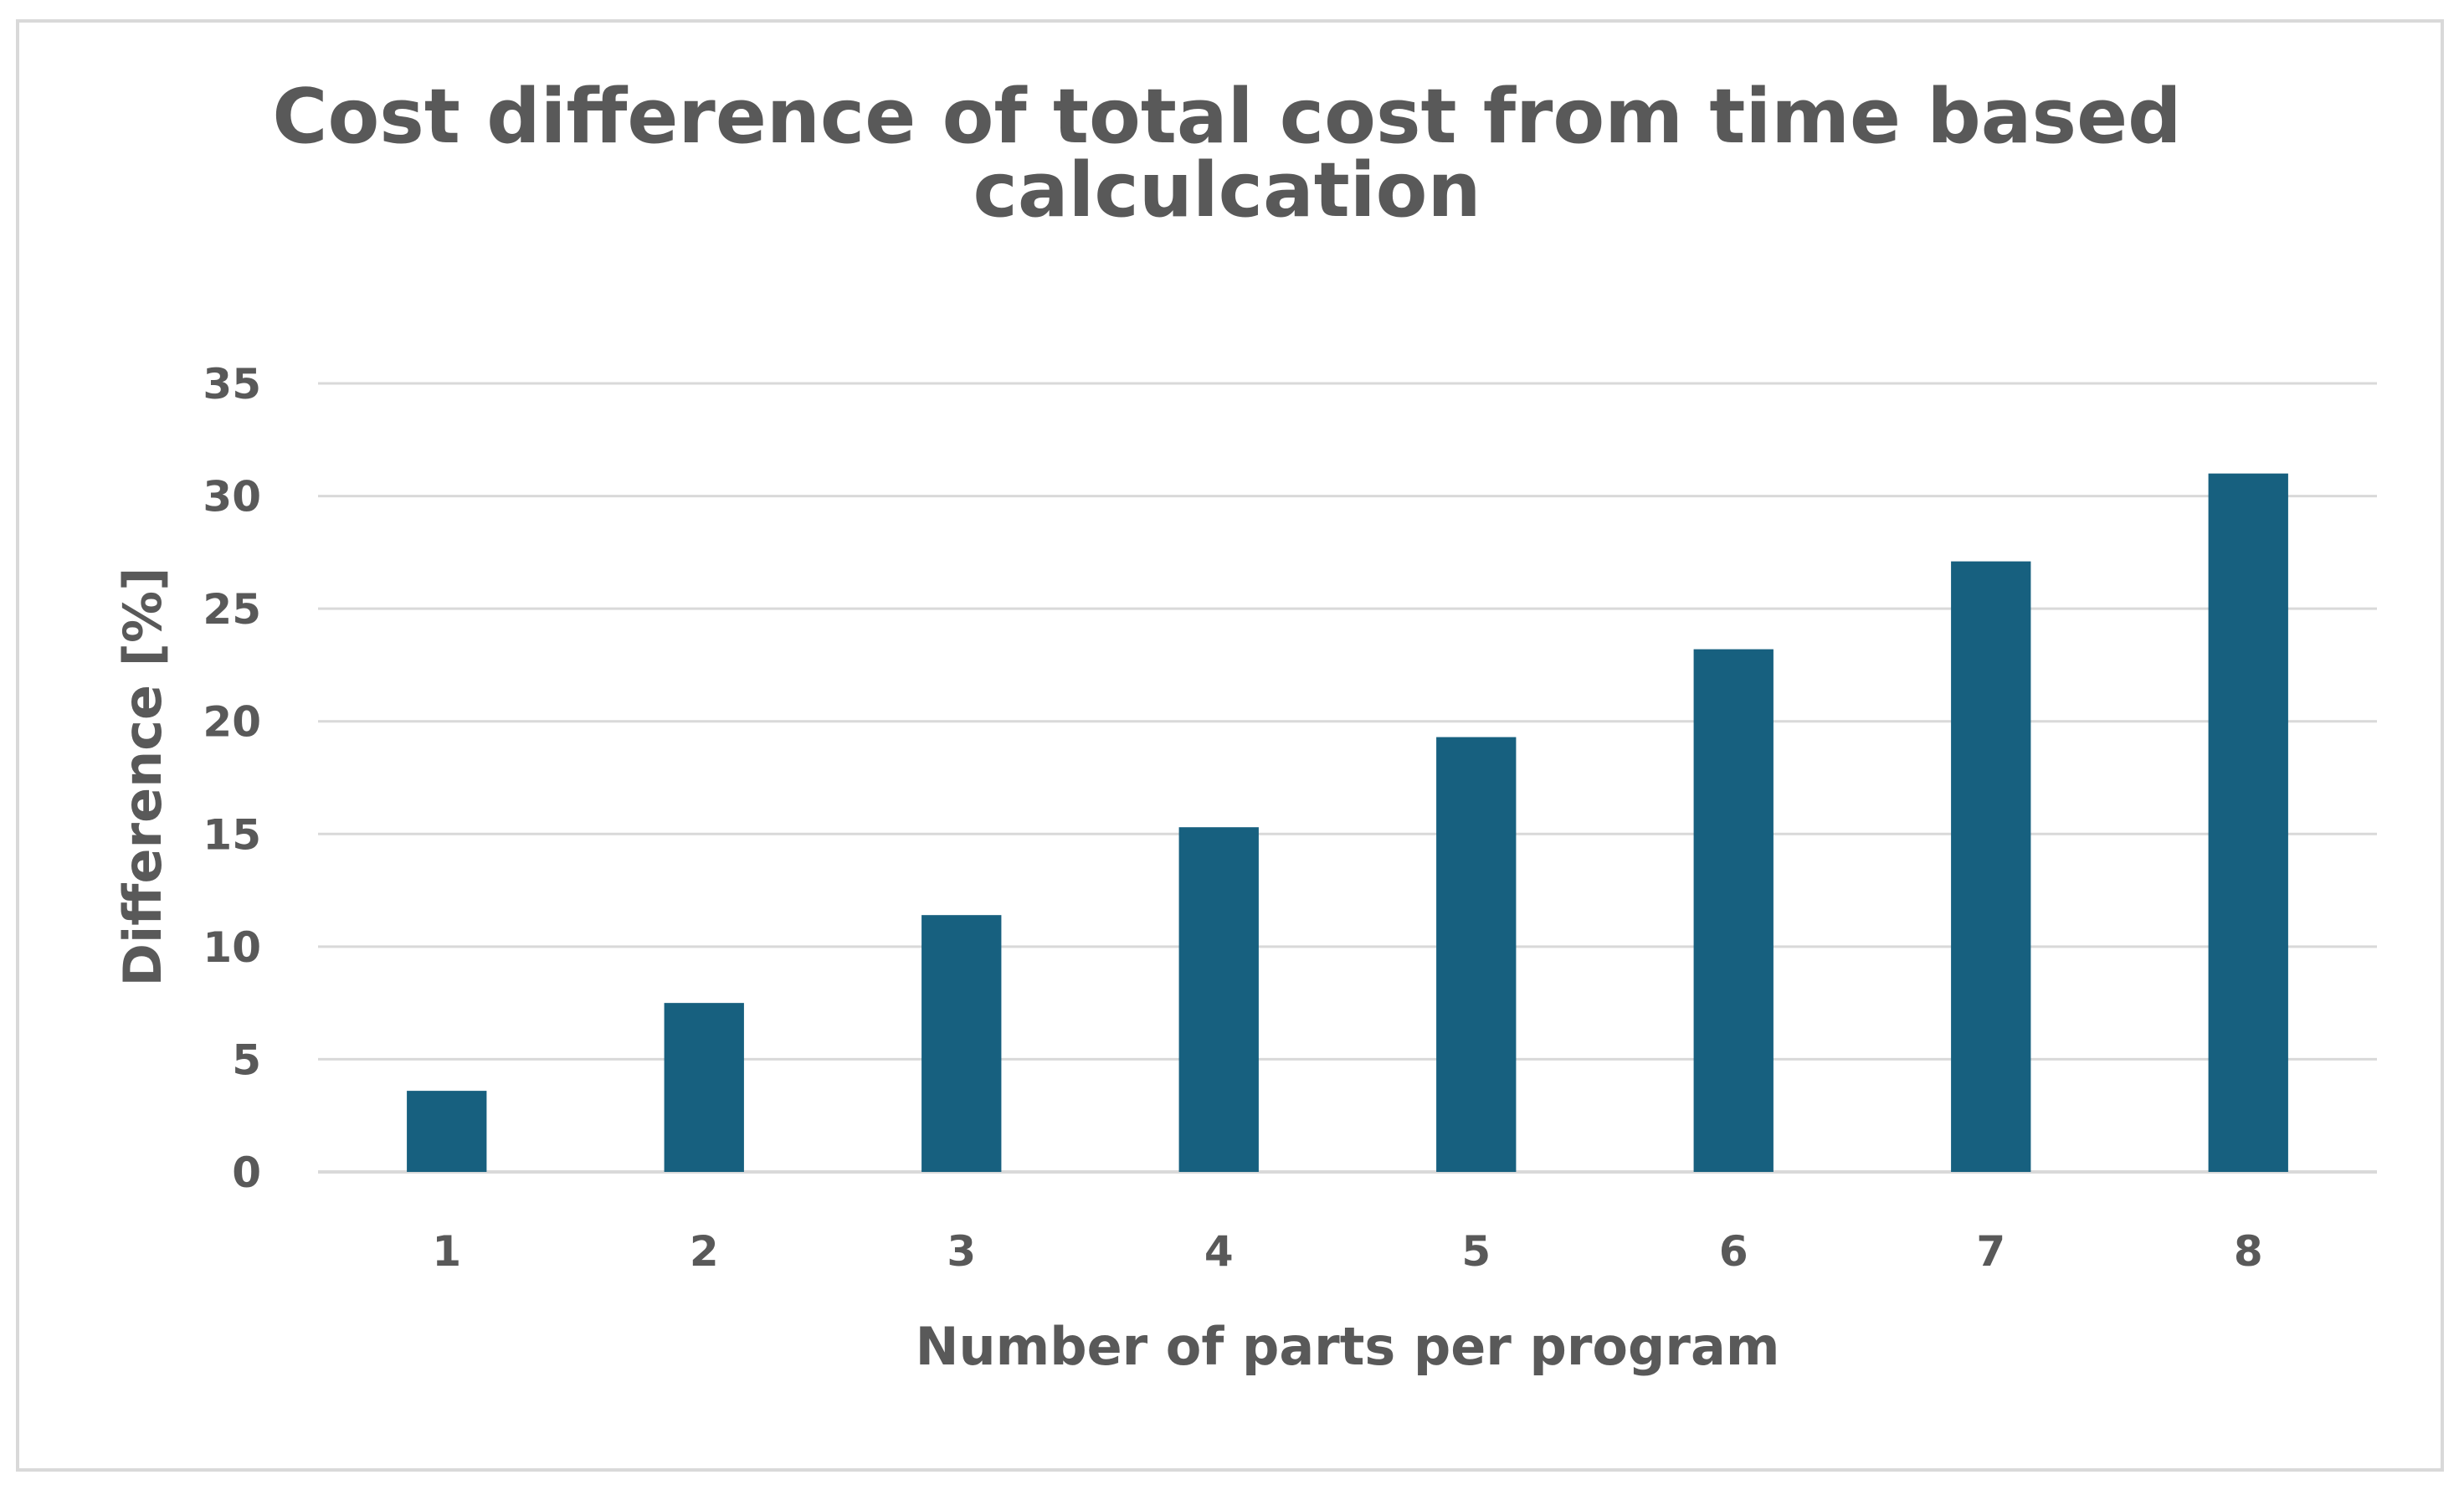 The width and height of the screenshot is (2464, 1485). I want to click on x-tick-label: 1, so click(446, 1252).